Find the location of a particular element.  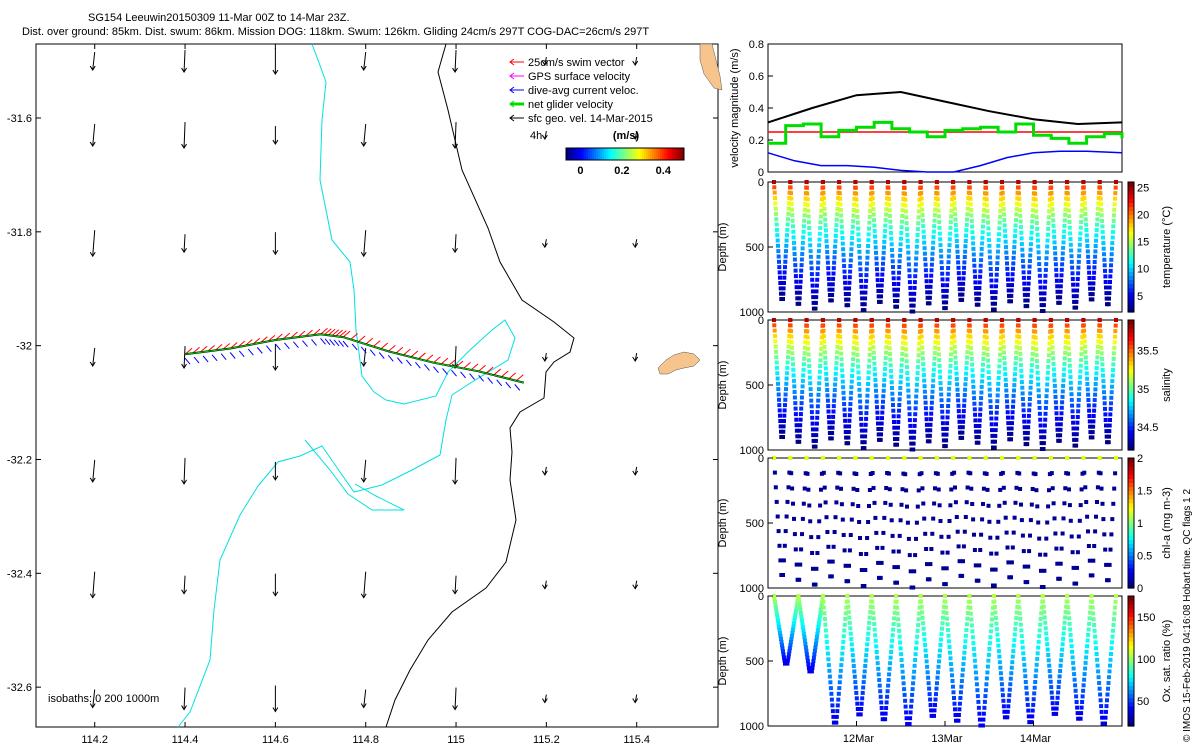

swim-vector is located at coordinates (399, 350).